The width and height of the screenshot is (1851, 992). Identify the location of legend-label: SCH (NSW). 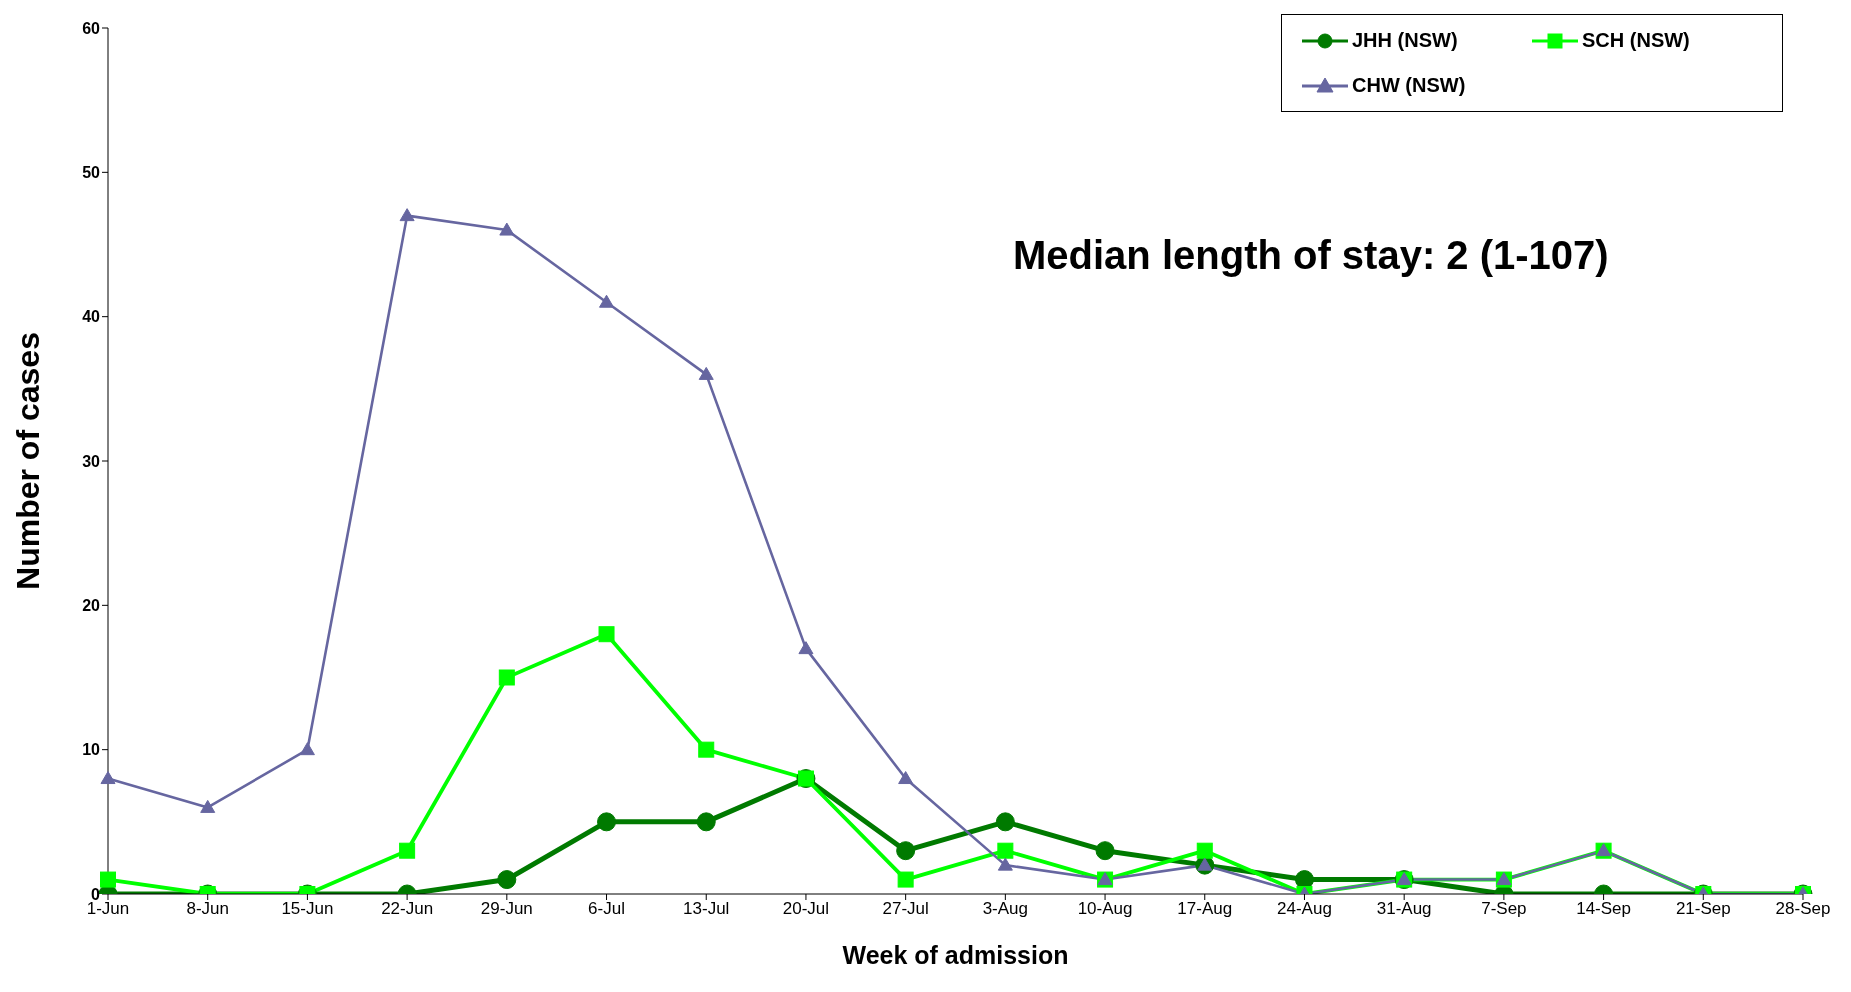
(1636, 40).